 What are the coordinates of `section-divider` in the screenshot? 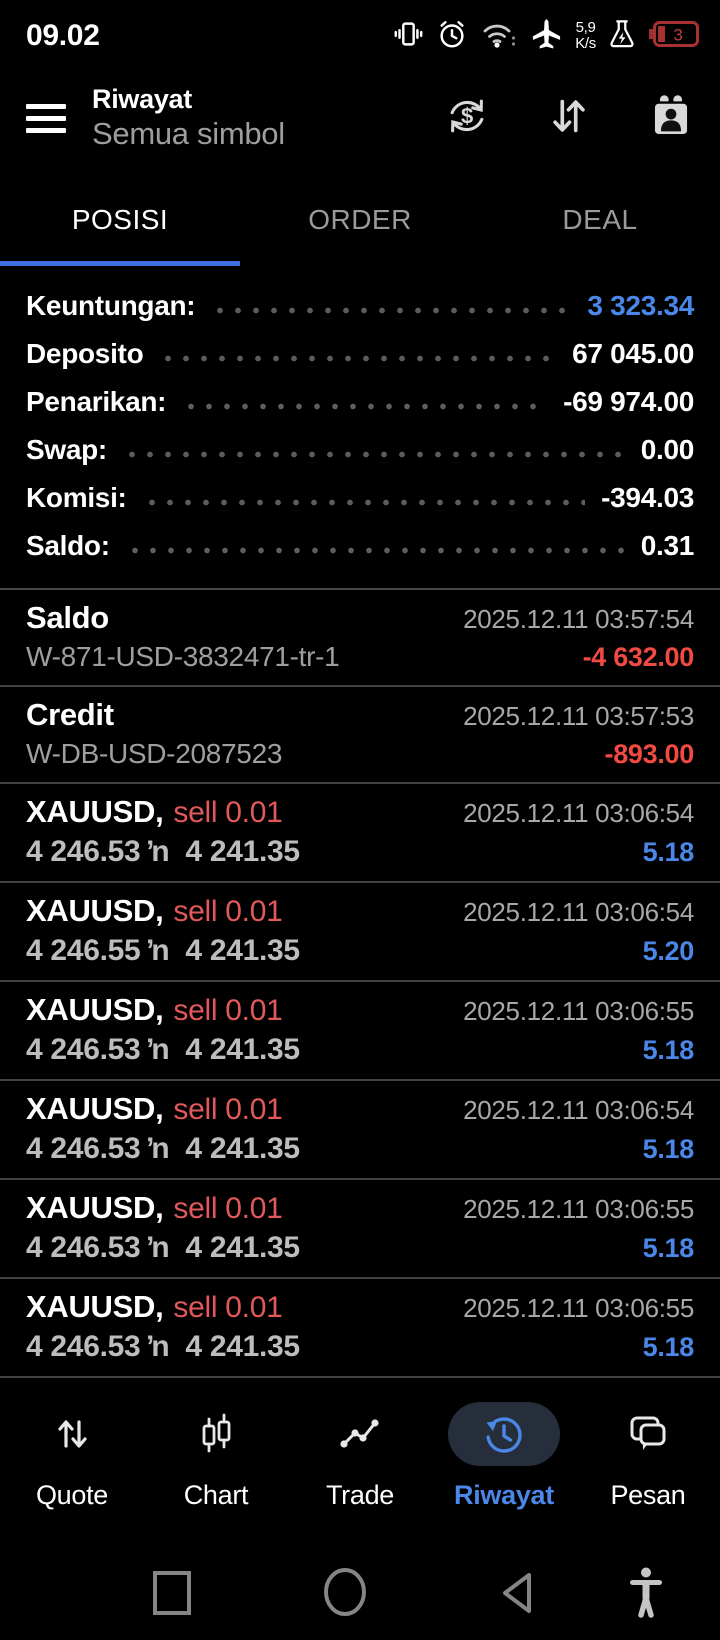 It's located at (360, 589).